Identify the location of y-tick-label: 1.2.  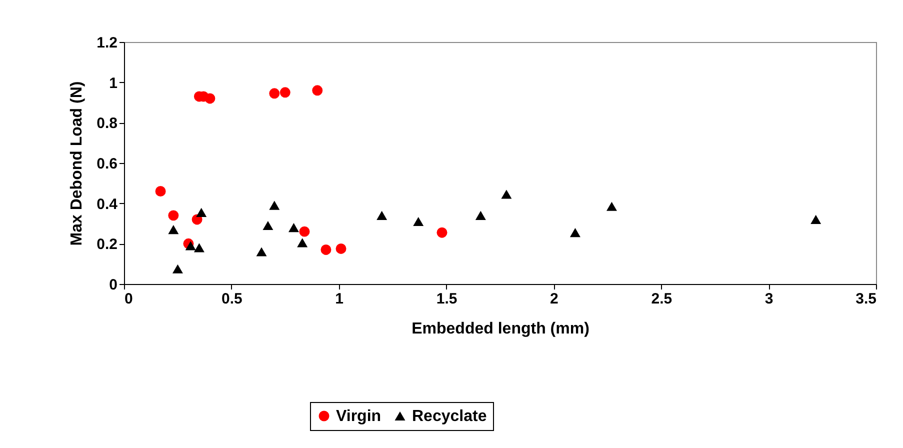
(107, 43).